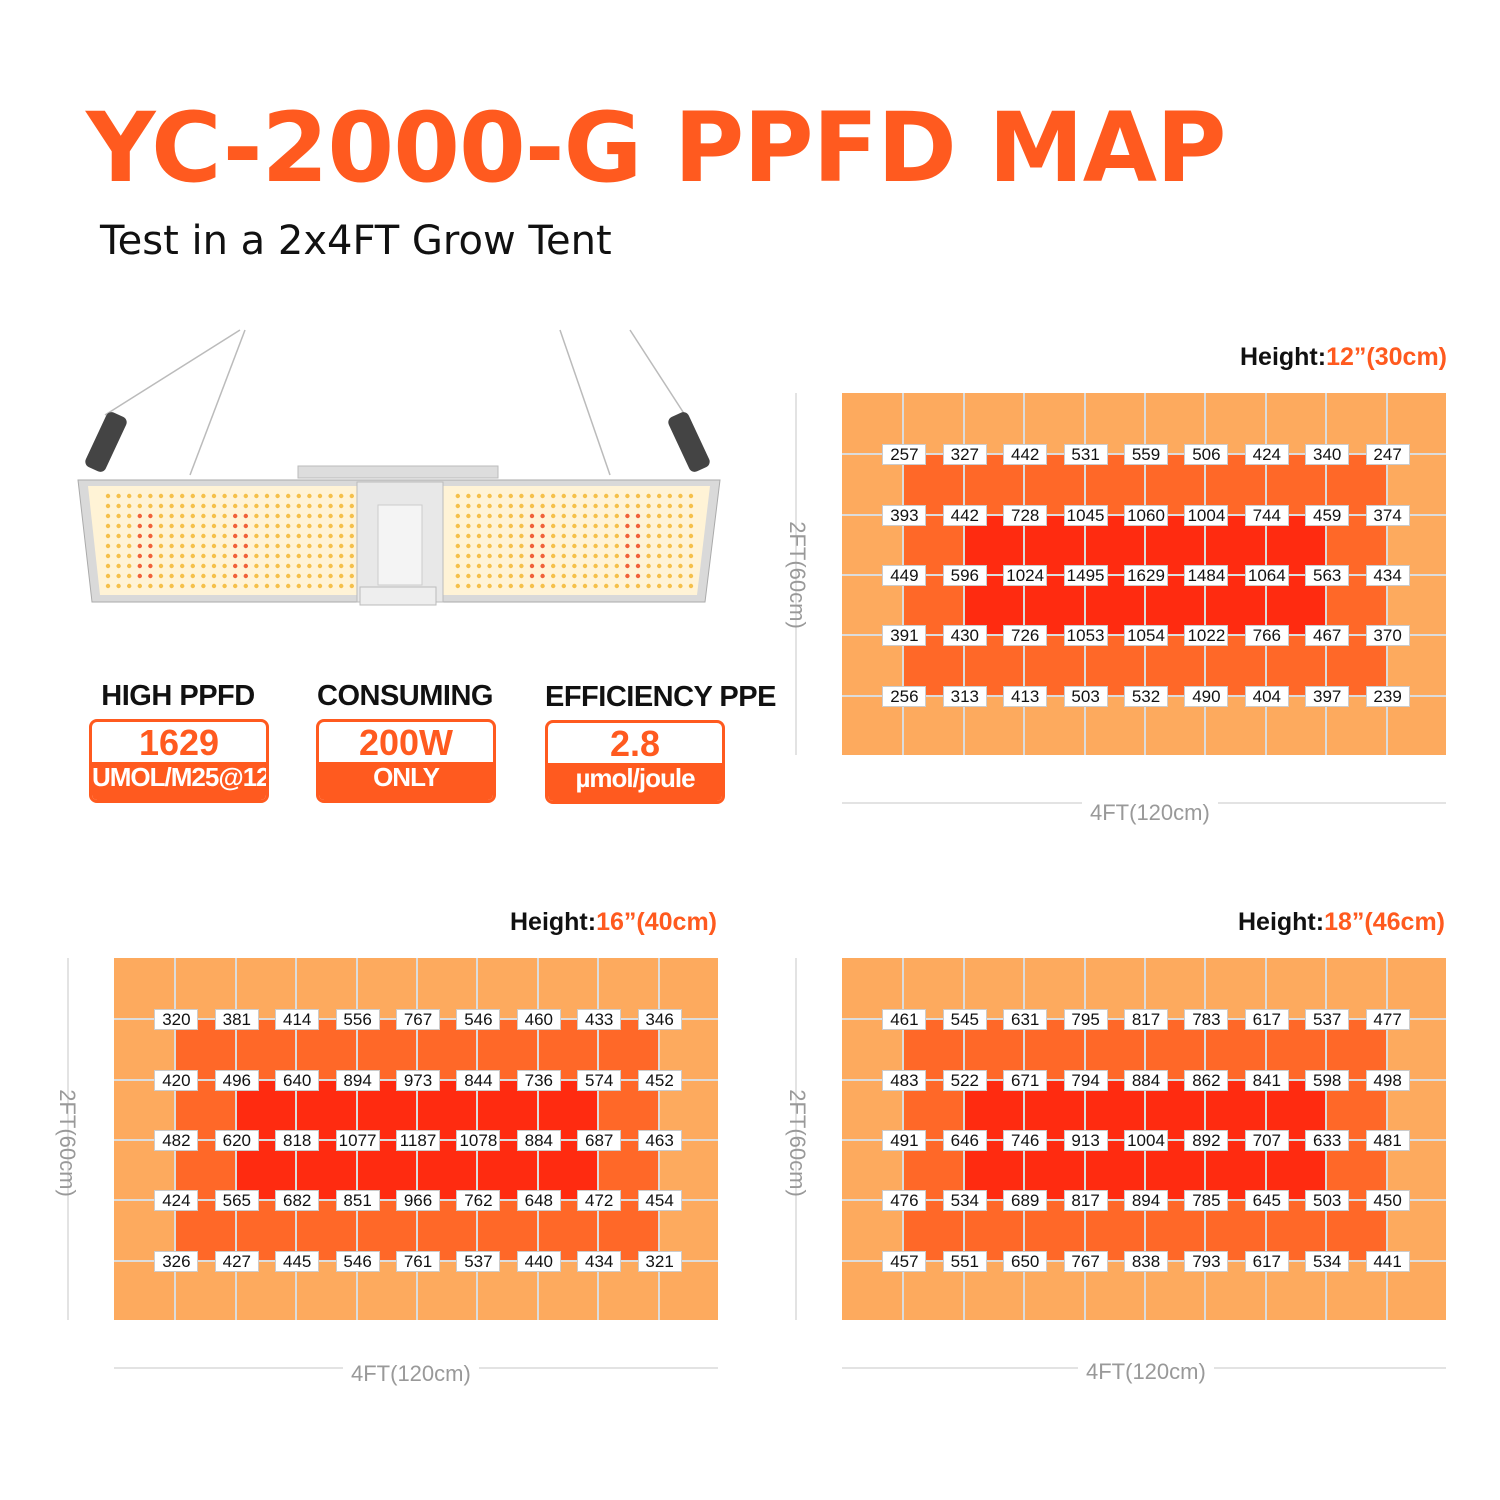  What do you see at coordinates (1327, 1261) in the screenshot?
I see `ppfd-value-label: 534` at bounding box center [1327, 1261].